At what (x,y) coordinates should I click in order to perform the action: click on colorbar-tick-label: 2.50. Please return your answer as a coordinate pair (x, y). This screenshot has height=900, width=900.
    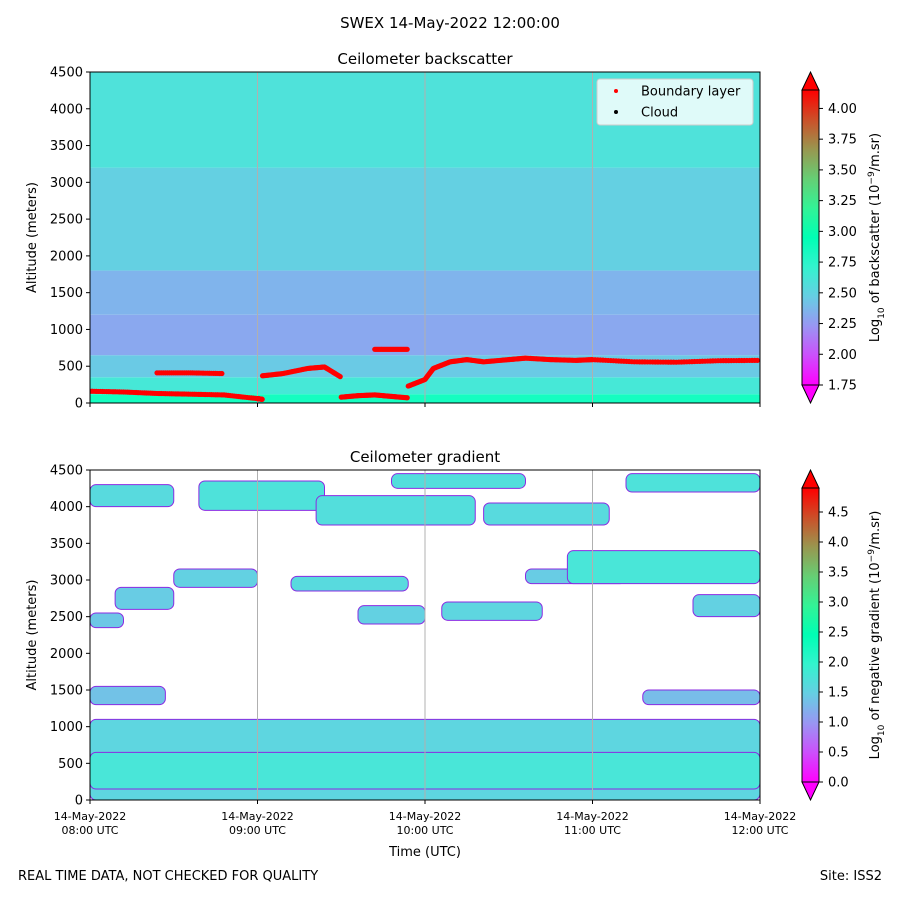
    Looking at the image, I should click on (842, 293).